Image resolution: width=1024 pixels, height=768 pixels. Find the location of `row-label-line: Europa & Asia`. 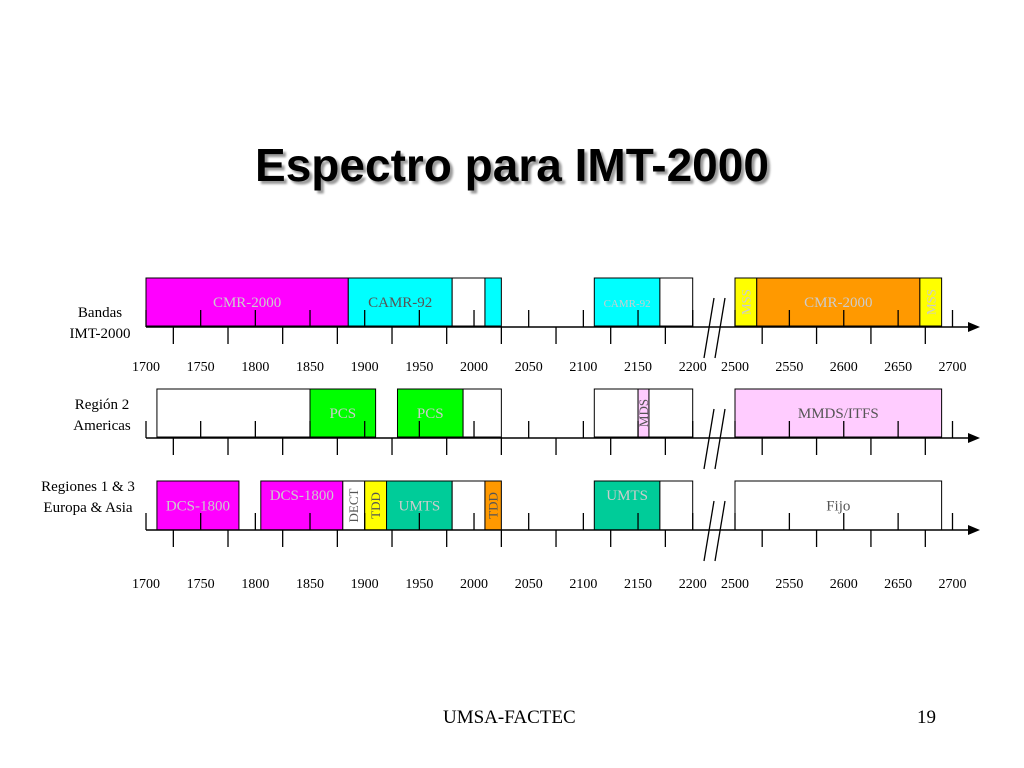

row-label-line: Europa & Asia is located at coordinates (88, 508).